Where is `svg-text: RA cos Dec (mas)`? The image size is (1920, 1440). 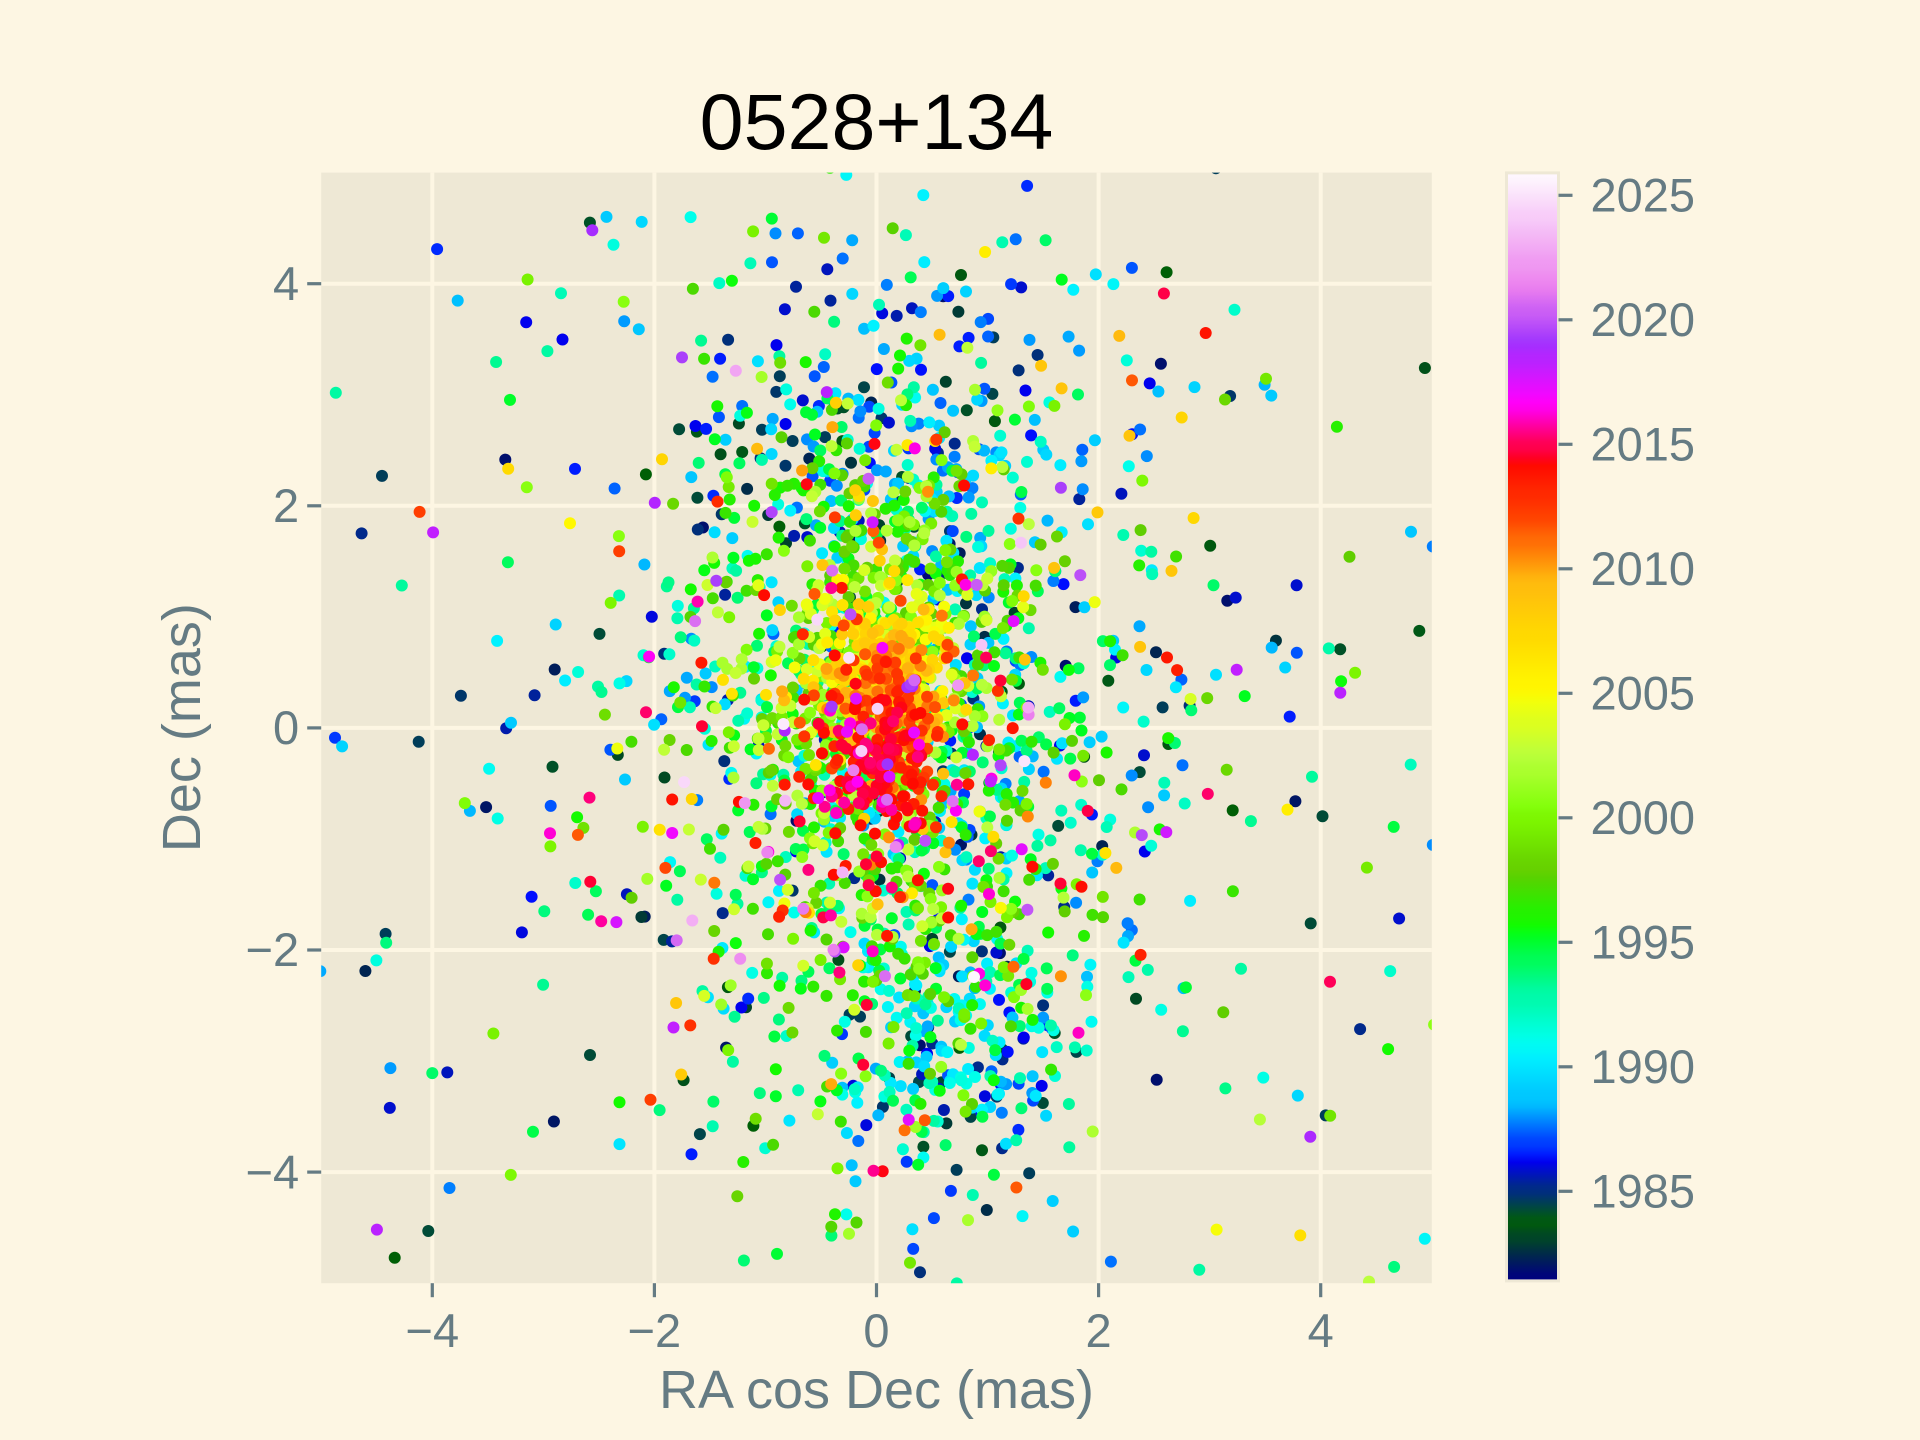
svg-text: RA cos Dec (mas) is located at coordinates (876, 1390).